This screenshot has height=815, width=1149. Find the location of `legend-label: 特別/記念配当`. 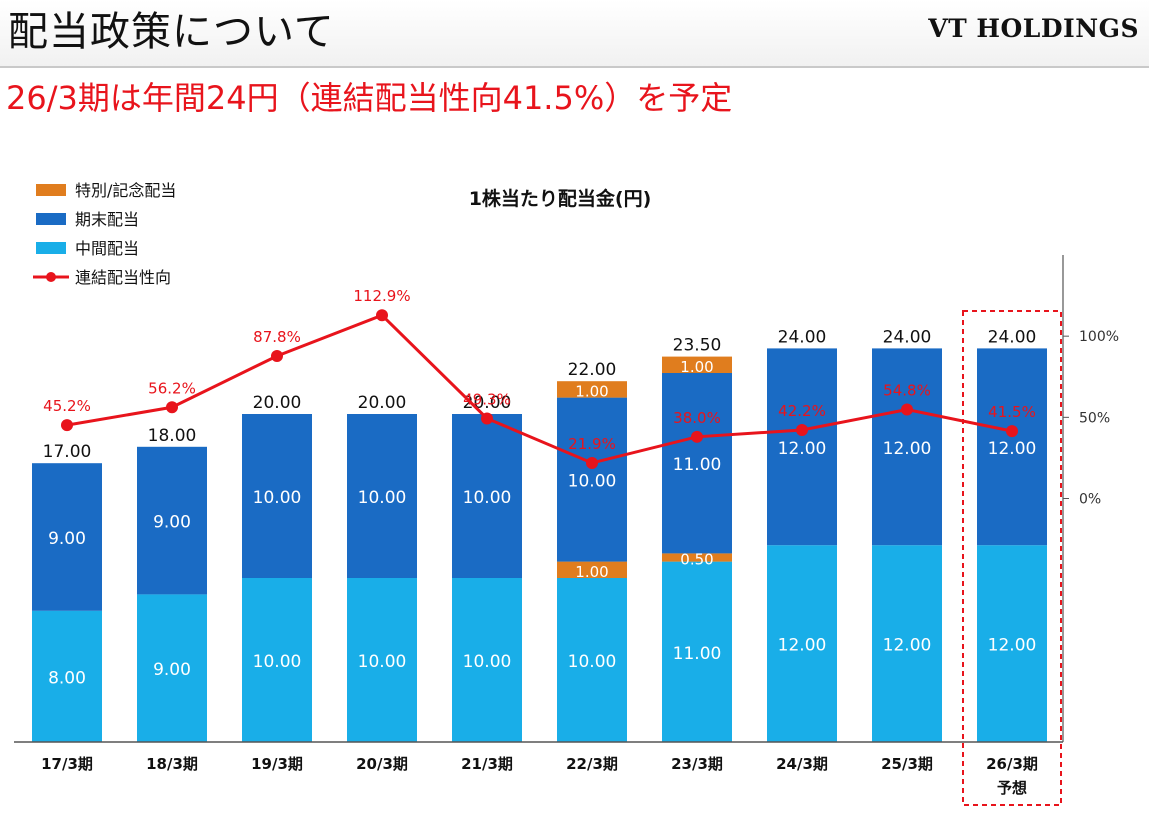

legend-label: 特別/記念配当 is located at coordinates (125, 190).